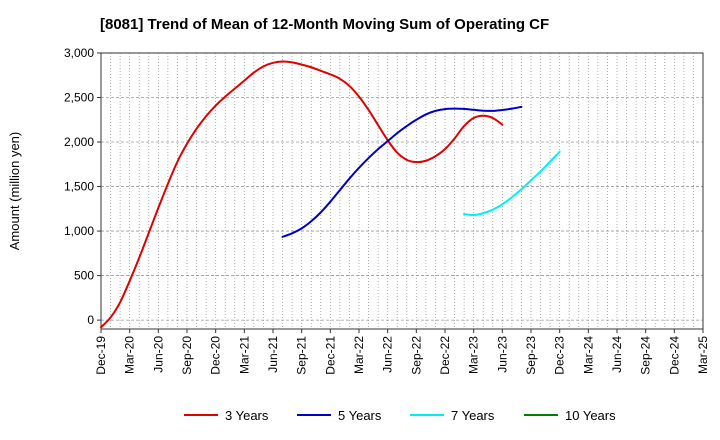 This screenshot has height=440, width=720. Describe the element at coordinates (531, 355) in the screenshot. I see `x-tick-label: Sep-23` at that location.